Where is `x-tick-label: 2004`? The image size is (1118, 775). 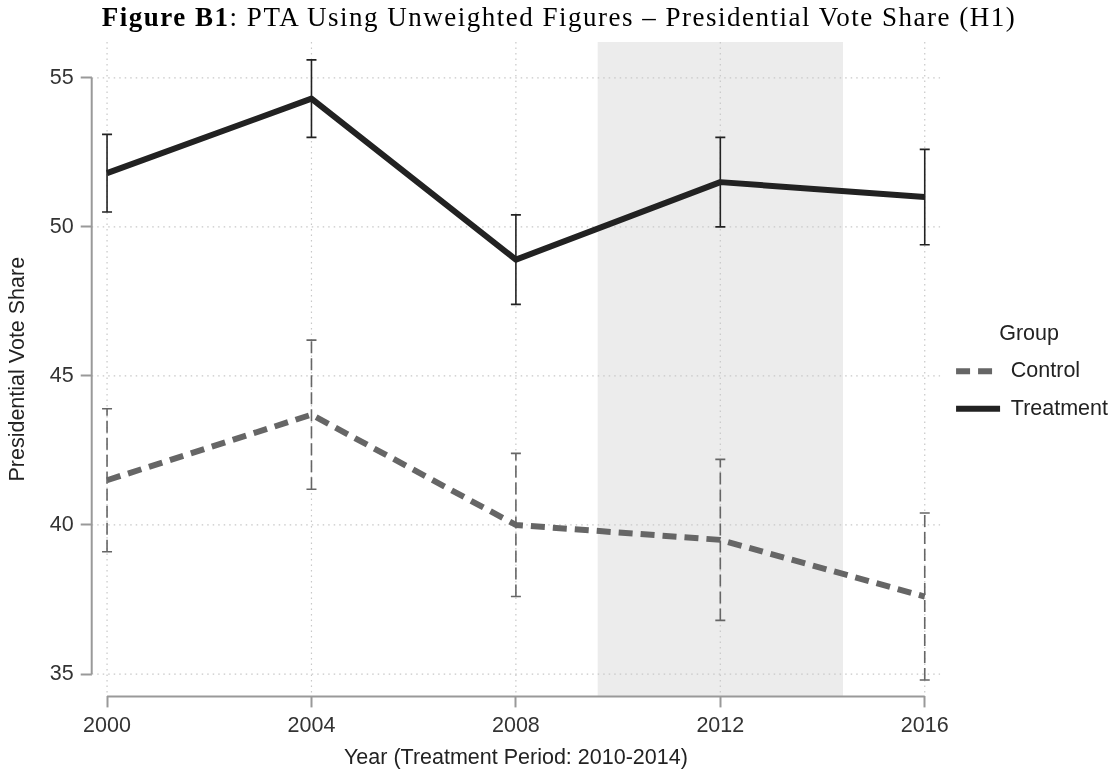 x-tick-label: 2004 is located at coordinates (311, 725).